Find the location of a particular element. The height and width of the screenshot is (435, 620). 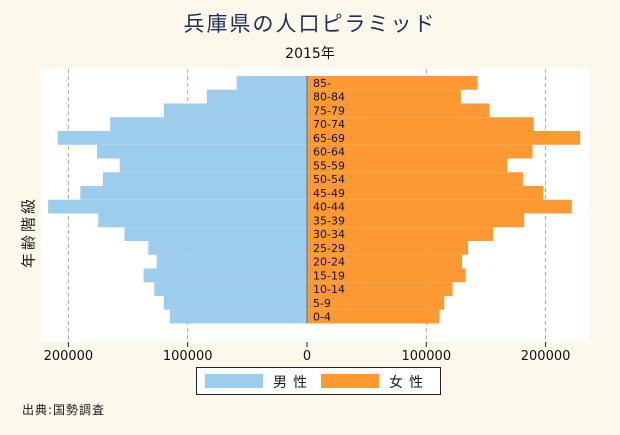

age-label: 40-44 is located at coordinates (329, 207).